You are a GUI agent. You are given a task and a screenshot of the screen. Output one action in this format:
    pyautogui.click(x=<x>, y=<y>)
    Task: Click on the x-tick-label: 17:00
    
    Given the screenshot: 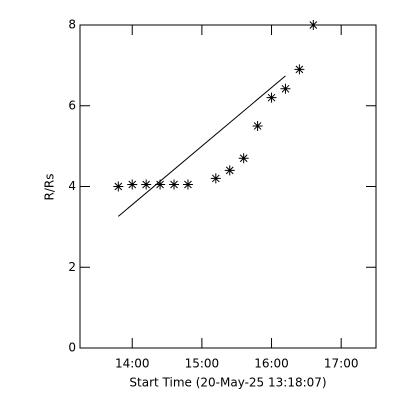 What is the action you would take?
    pyautogui.click(x=341, y=364)
    